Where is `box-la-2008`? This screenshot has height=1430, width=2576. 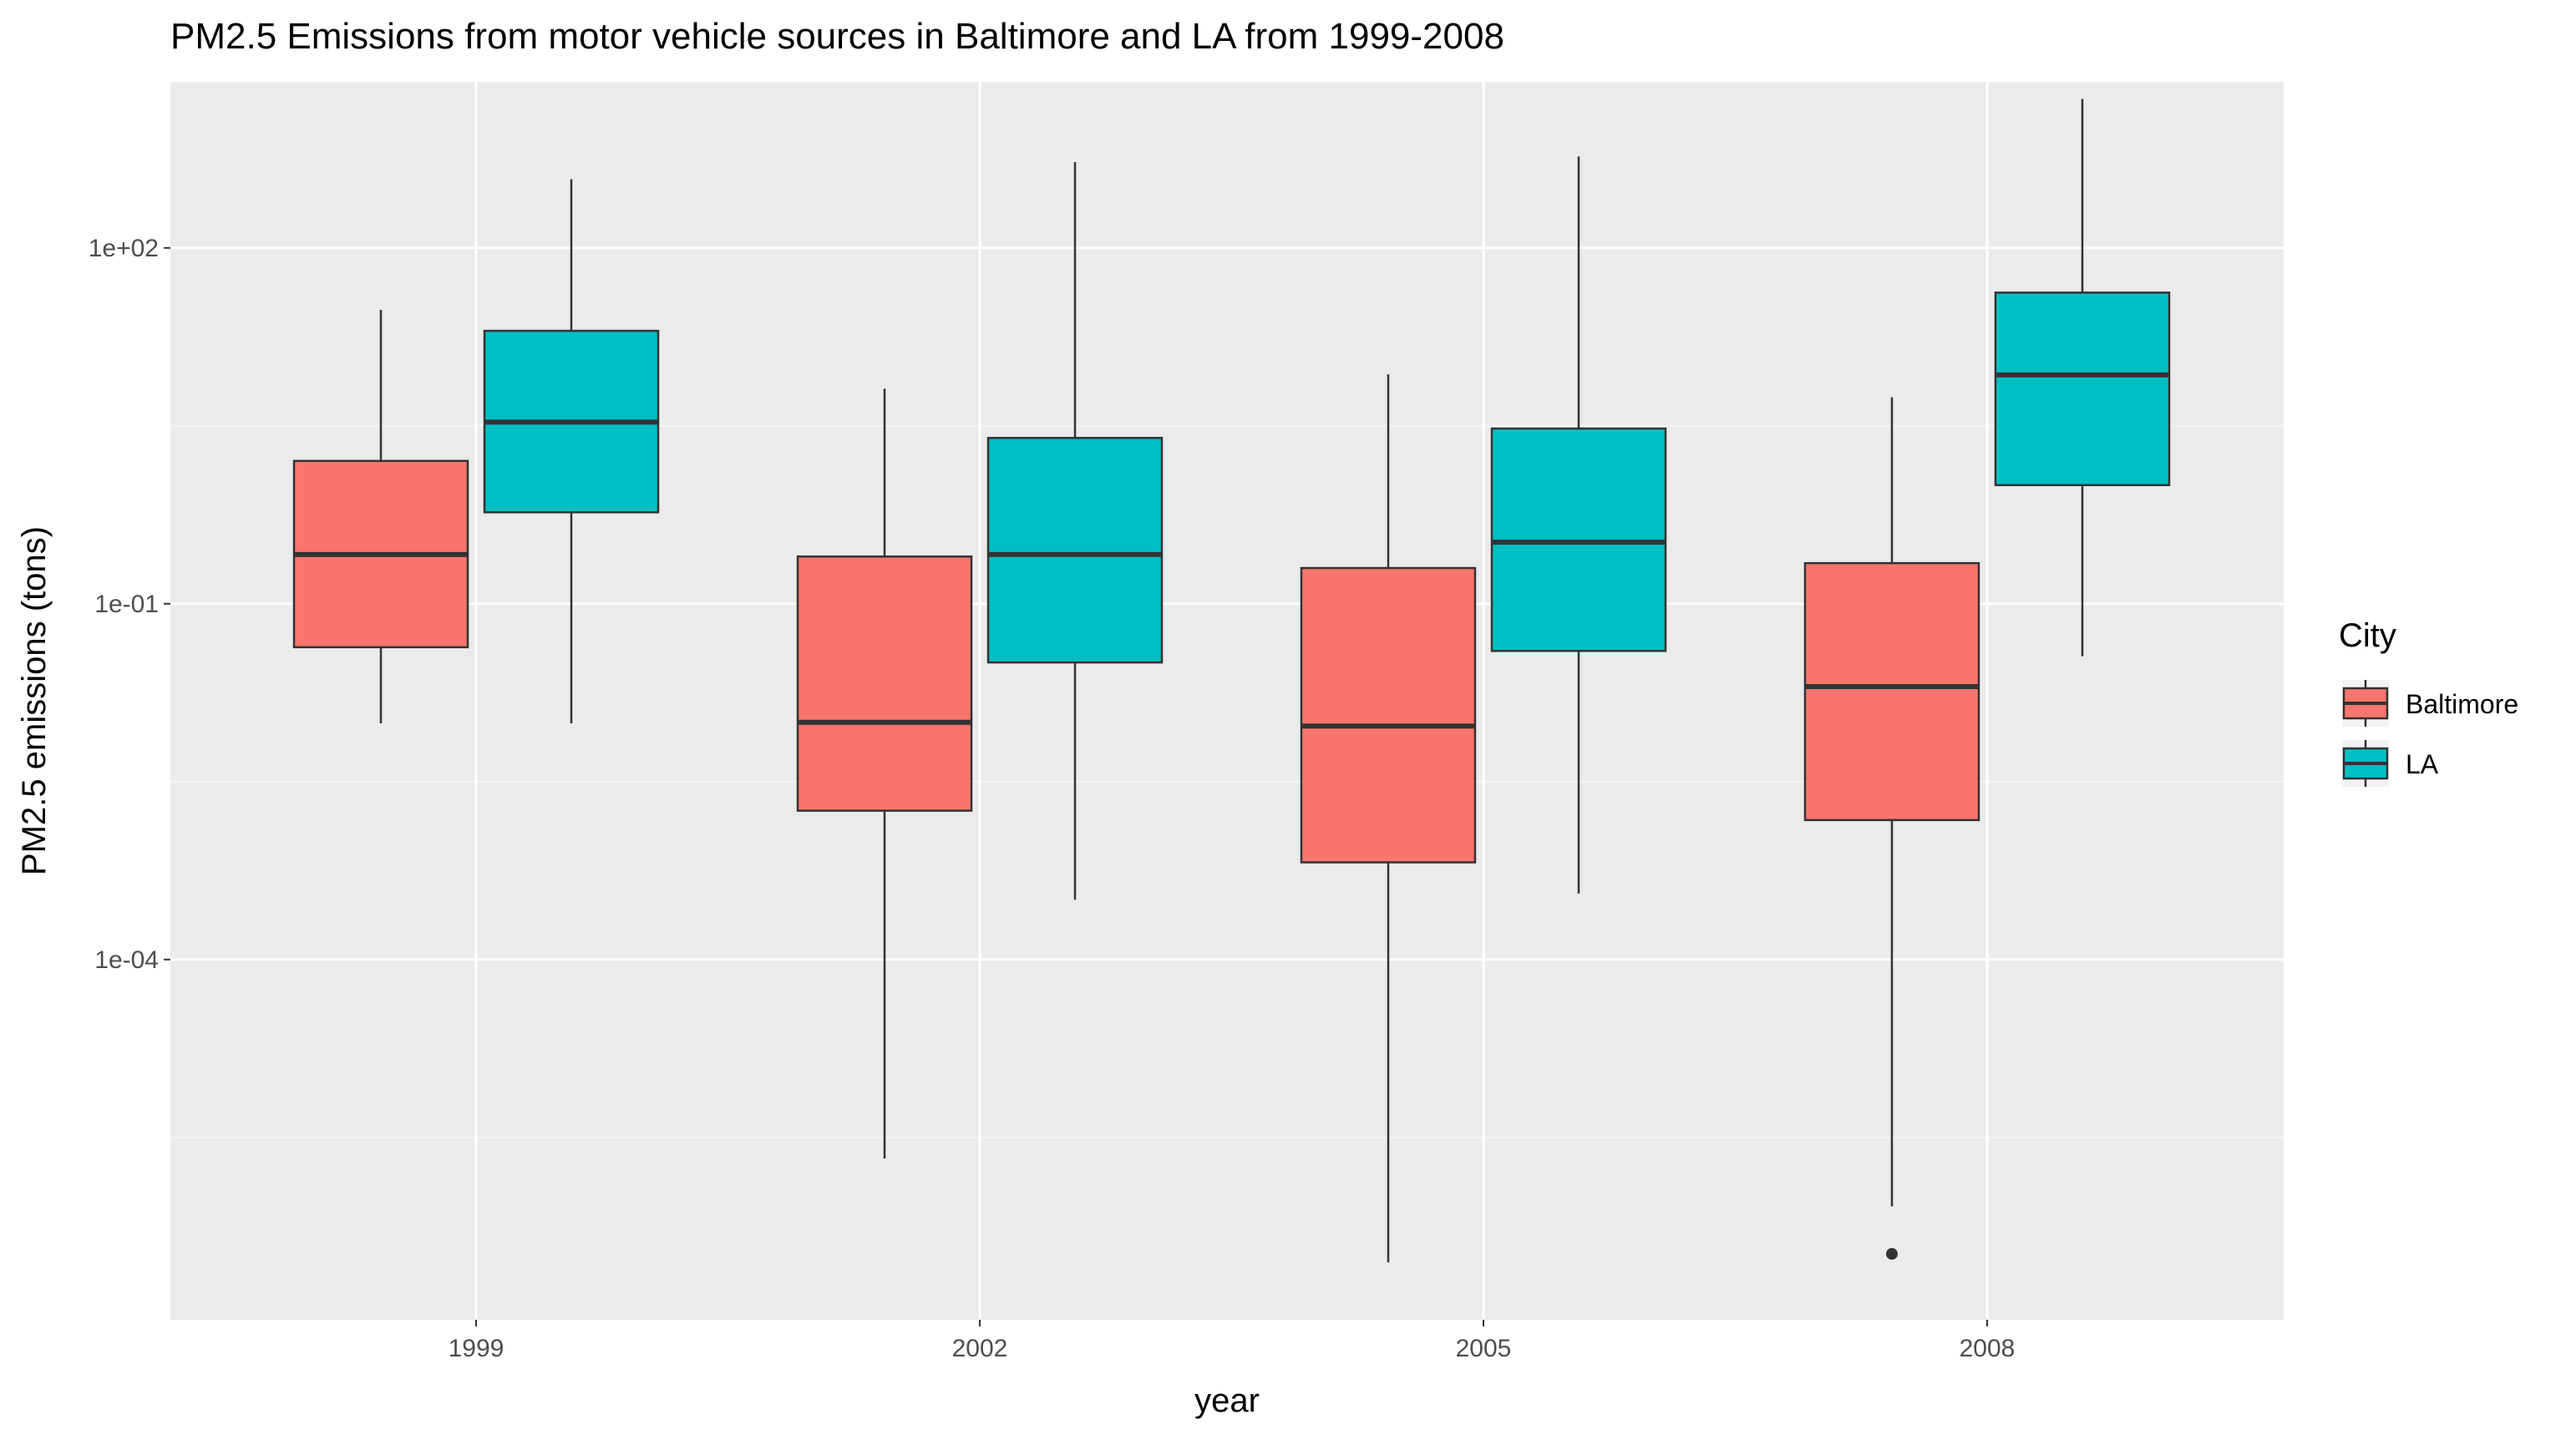
box-la-2008 is located at coordinates (2082, 378).